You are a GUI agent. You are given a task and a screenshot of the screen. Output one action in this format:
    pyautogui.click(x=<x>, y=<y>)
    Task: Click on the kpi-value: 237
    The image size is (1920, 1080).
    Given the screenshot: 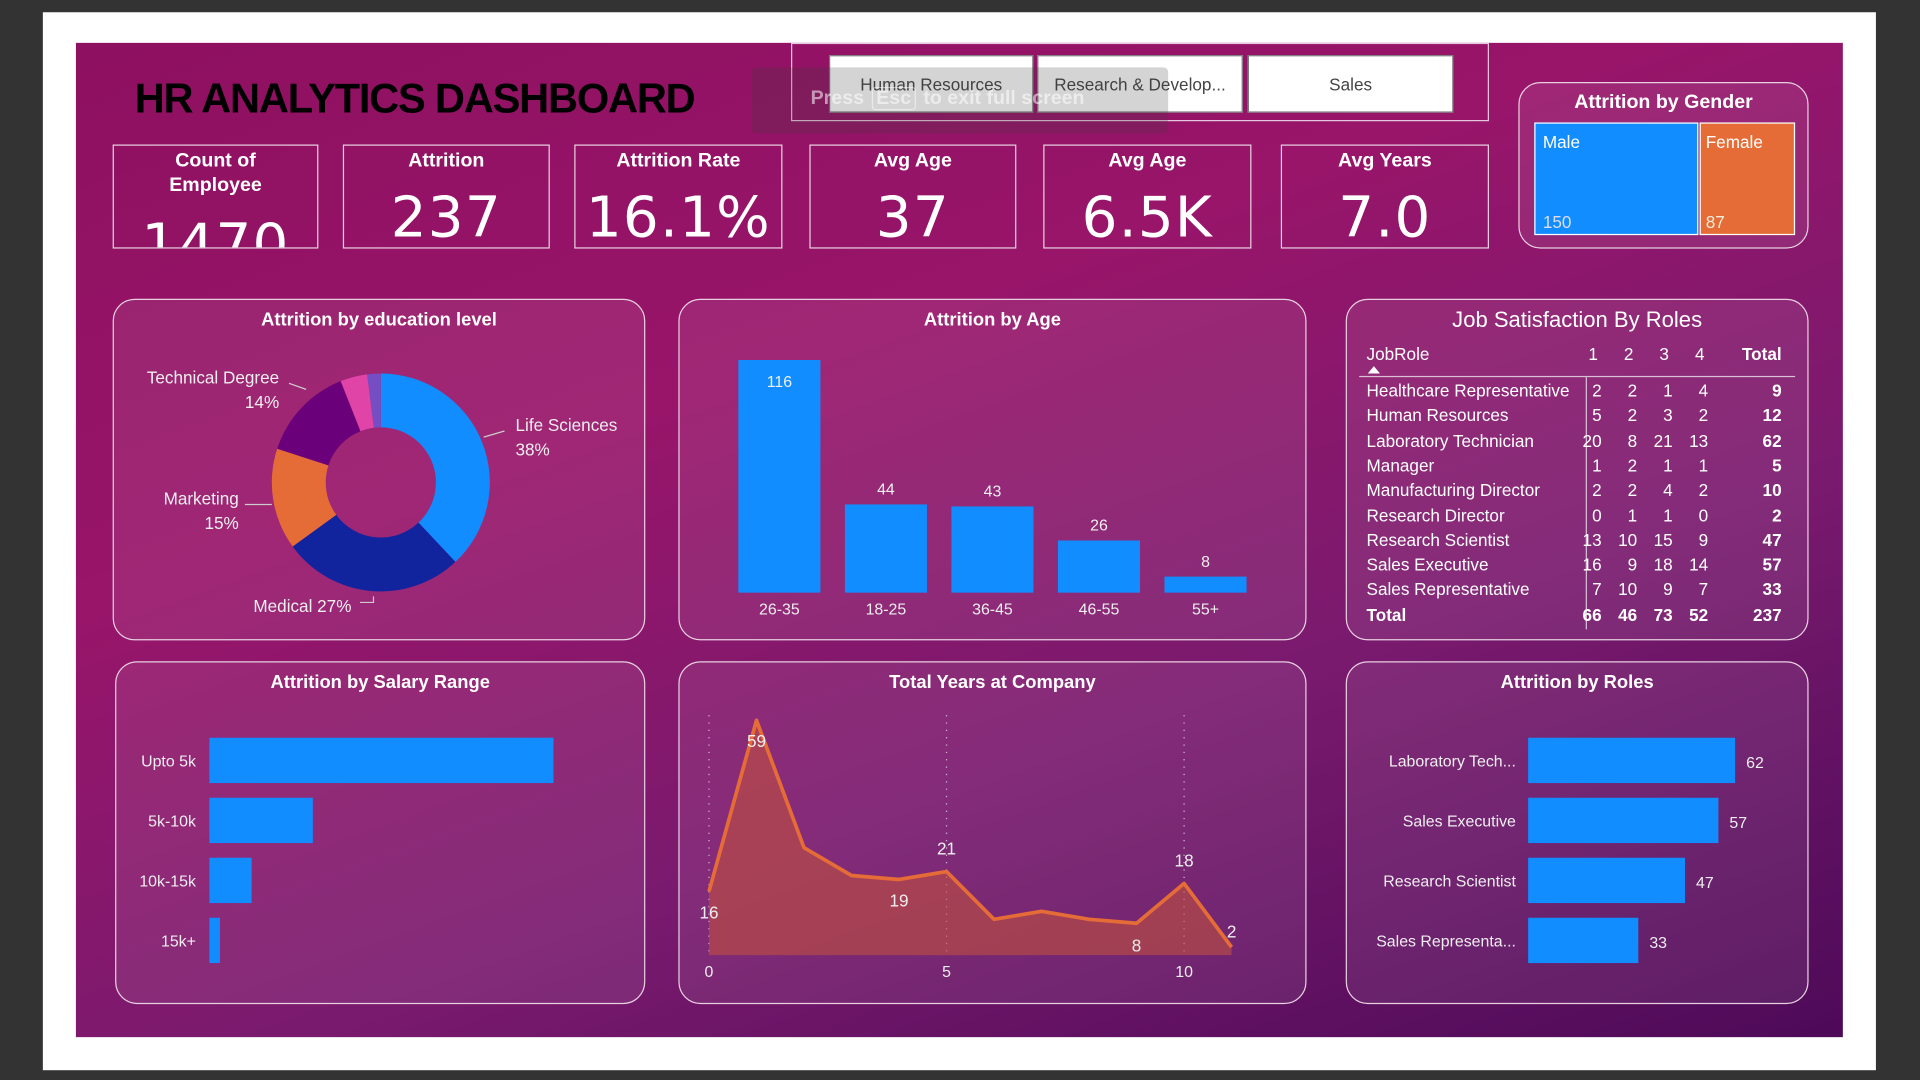 What is the action you would take?
    pyautogui.click(x=446, y=216)
    